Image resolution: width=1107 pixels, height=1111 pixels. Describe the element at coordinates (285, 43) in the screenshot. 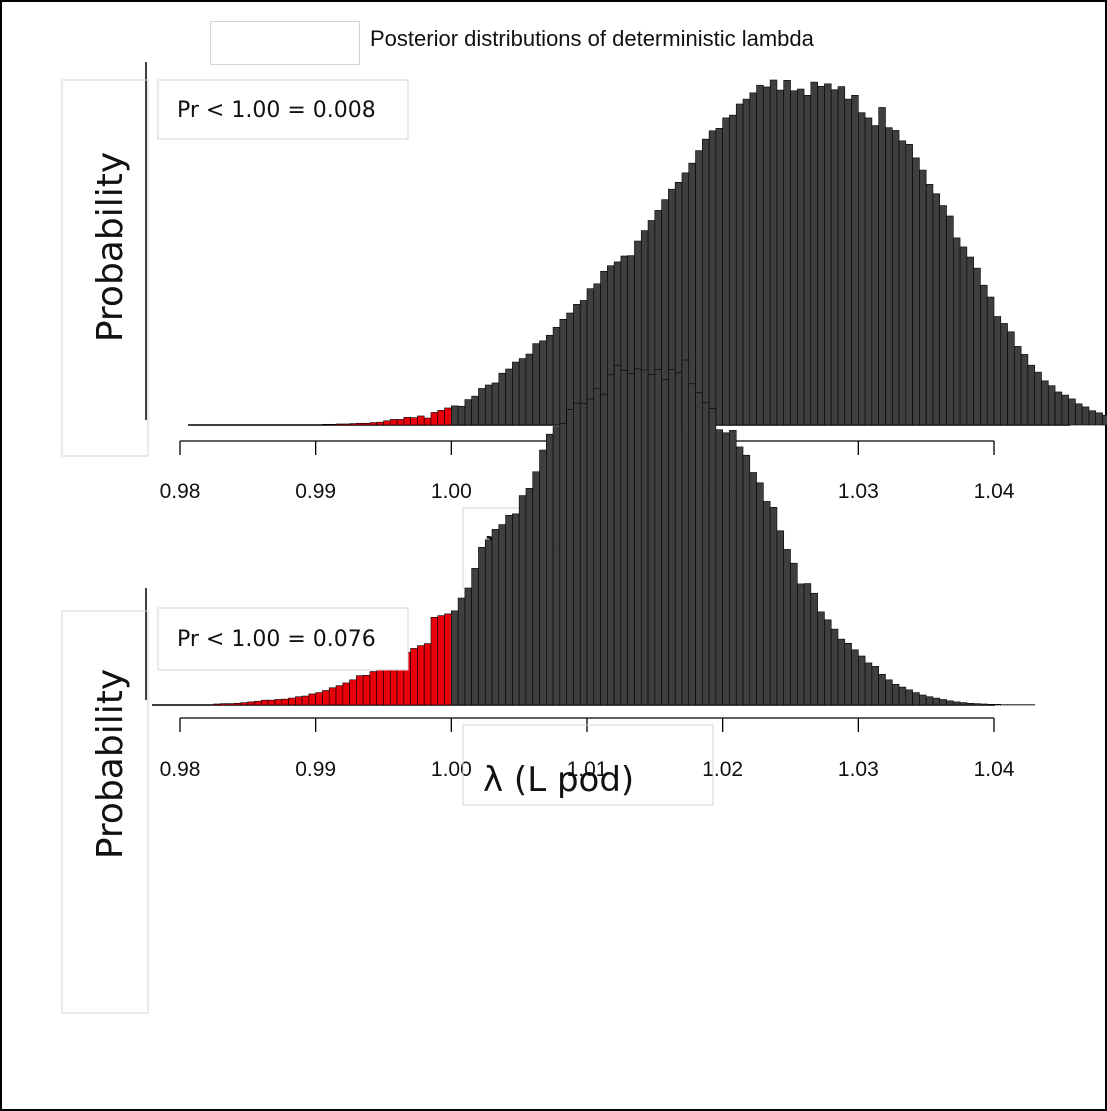

I see `title-placeholder-box` at that location.